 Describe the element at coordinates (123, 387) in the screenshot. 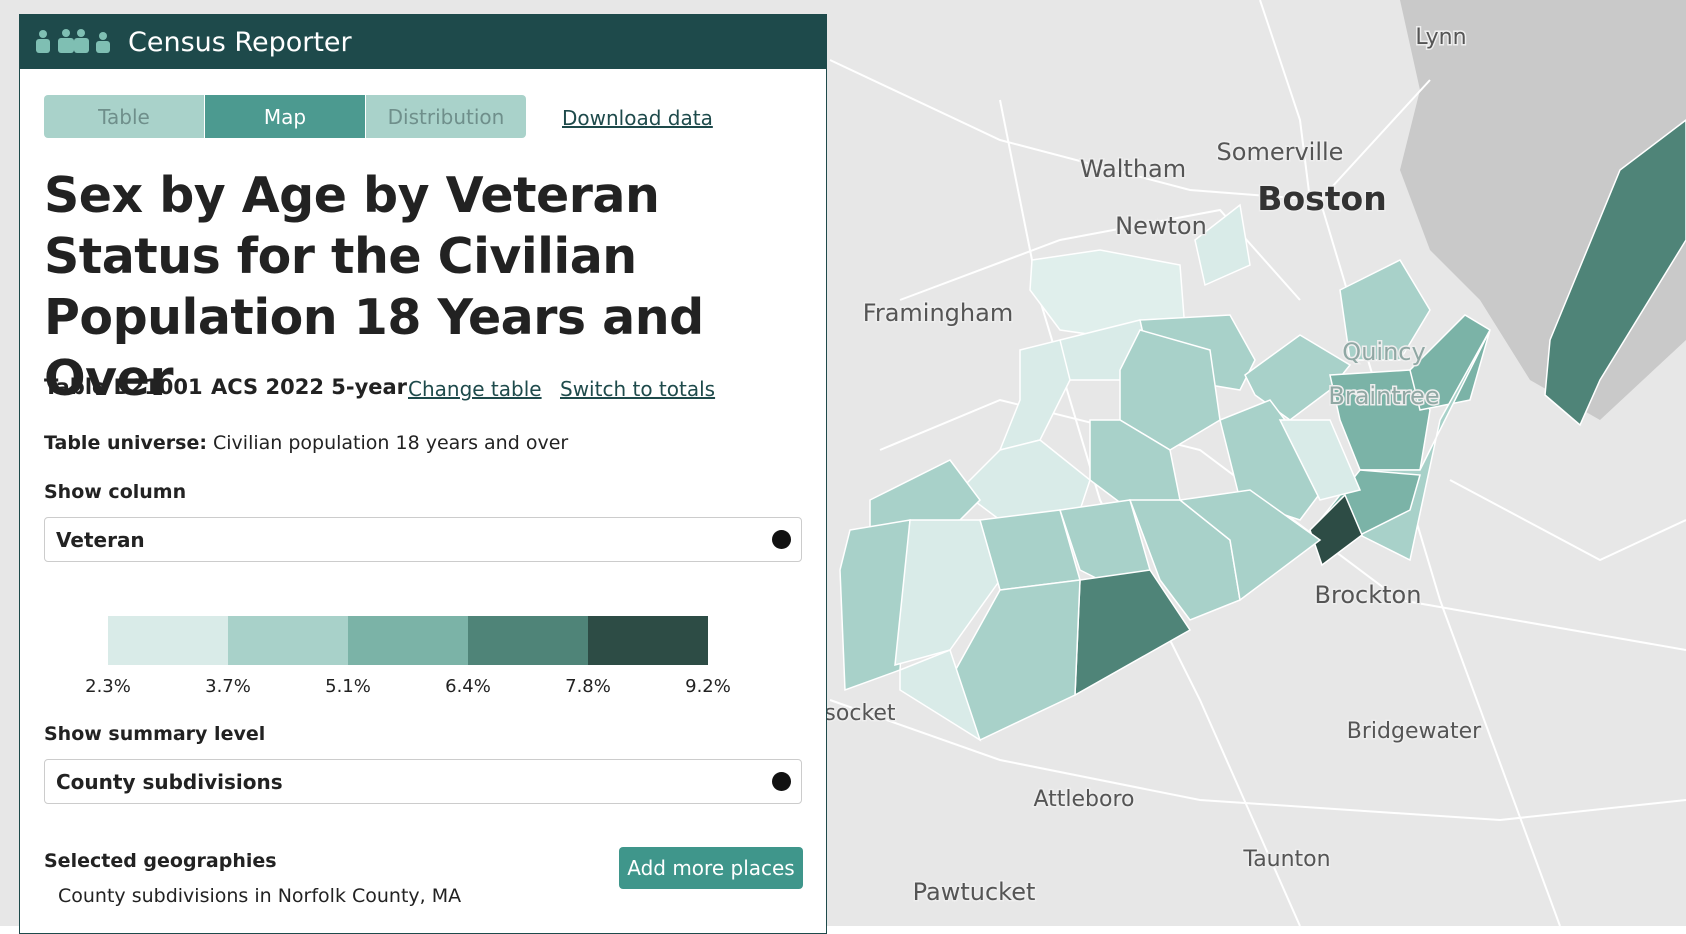

I see `table-id: Table B21001` at that location.